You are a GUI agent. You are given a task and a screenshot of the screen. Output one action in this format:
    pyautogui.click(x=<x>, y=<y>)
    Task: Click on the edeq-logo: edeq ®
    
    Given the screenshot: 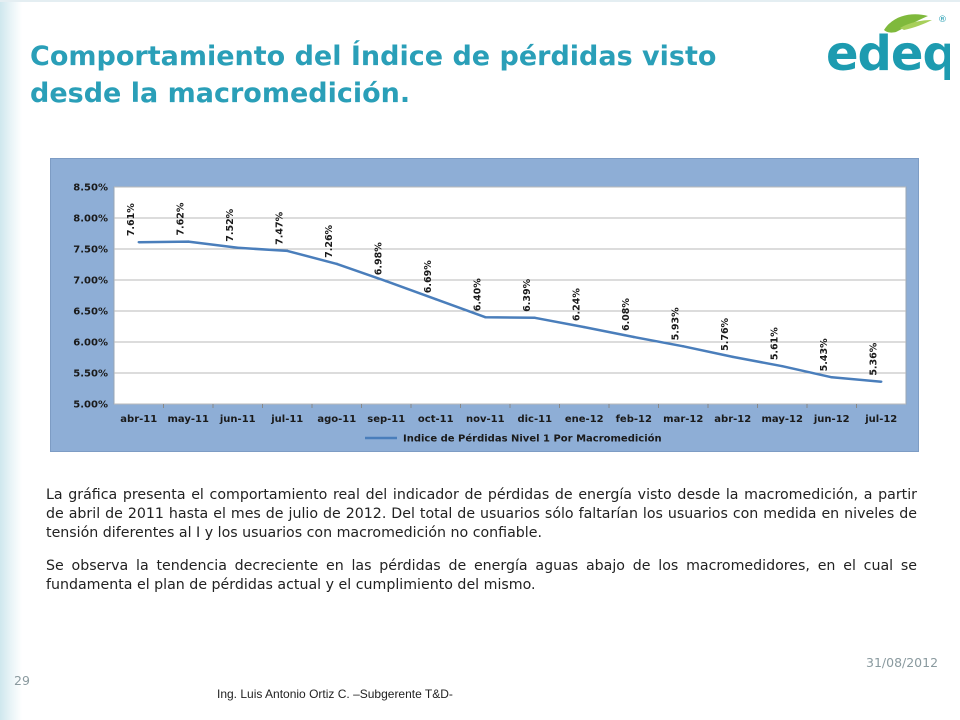 What is the action you would take?
    pyautogui.click(x=888, y=48)
    